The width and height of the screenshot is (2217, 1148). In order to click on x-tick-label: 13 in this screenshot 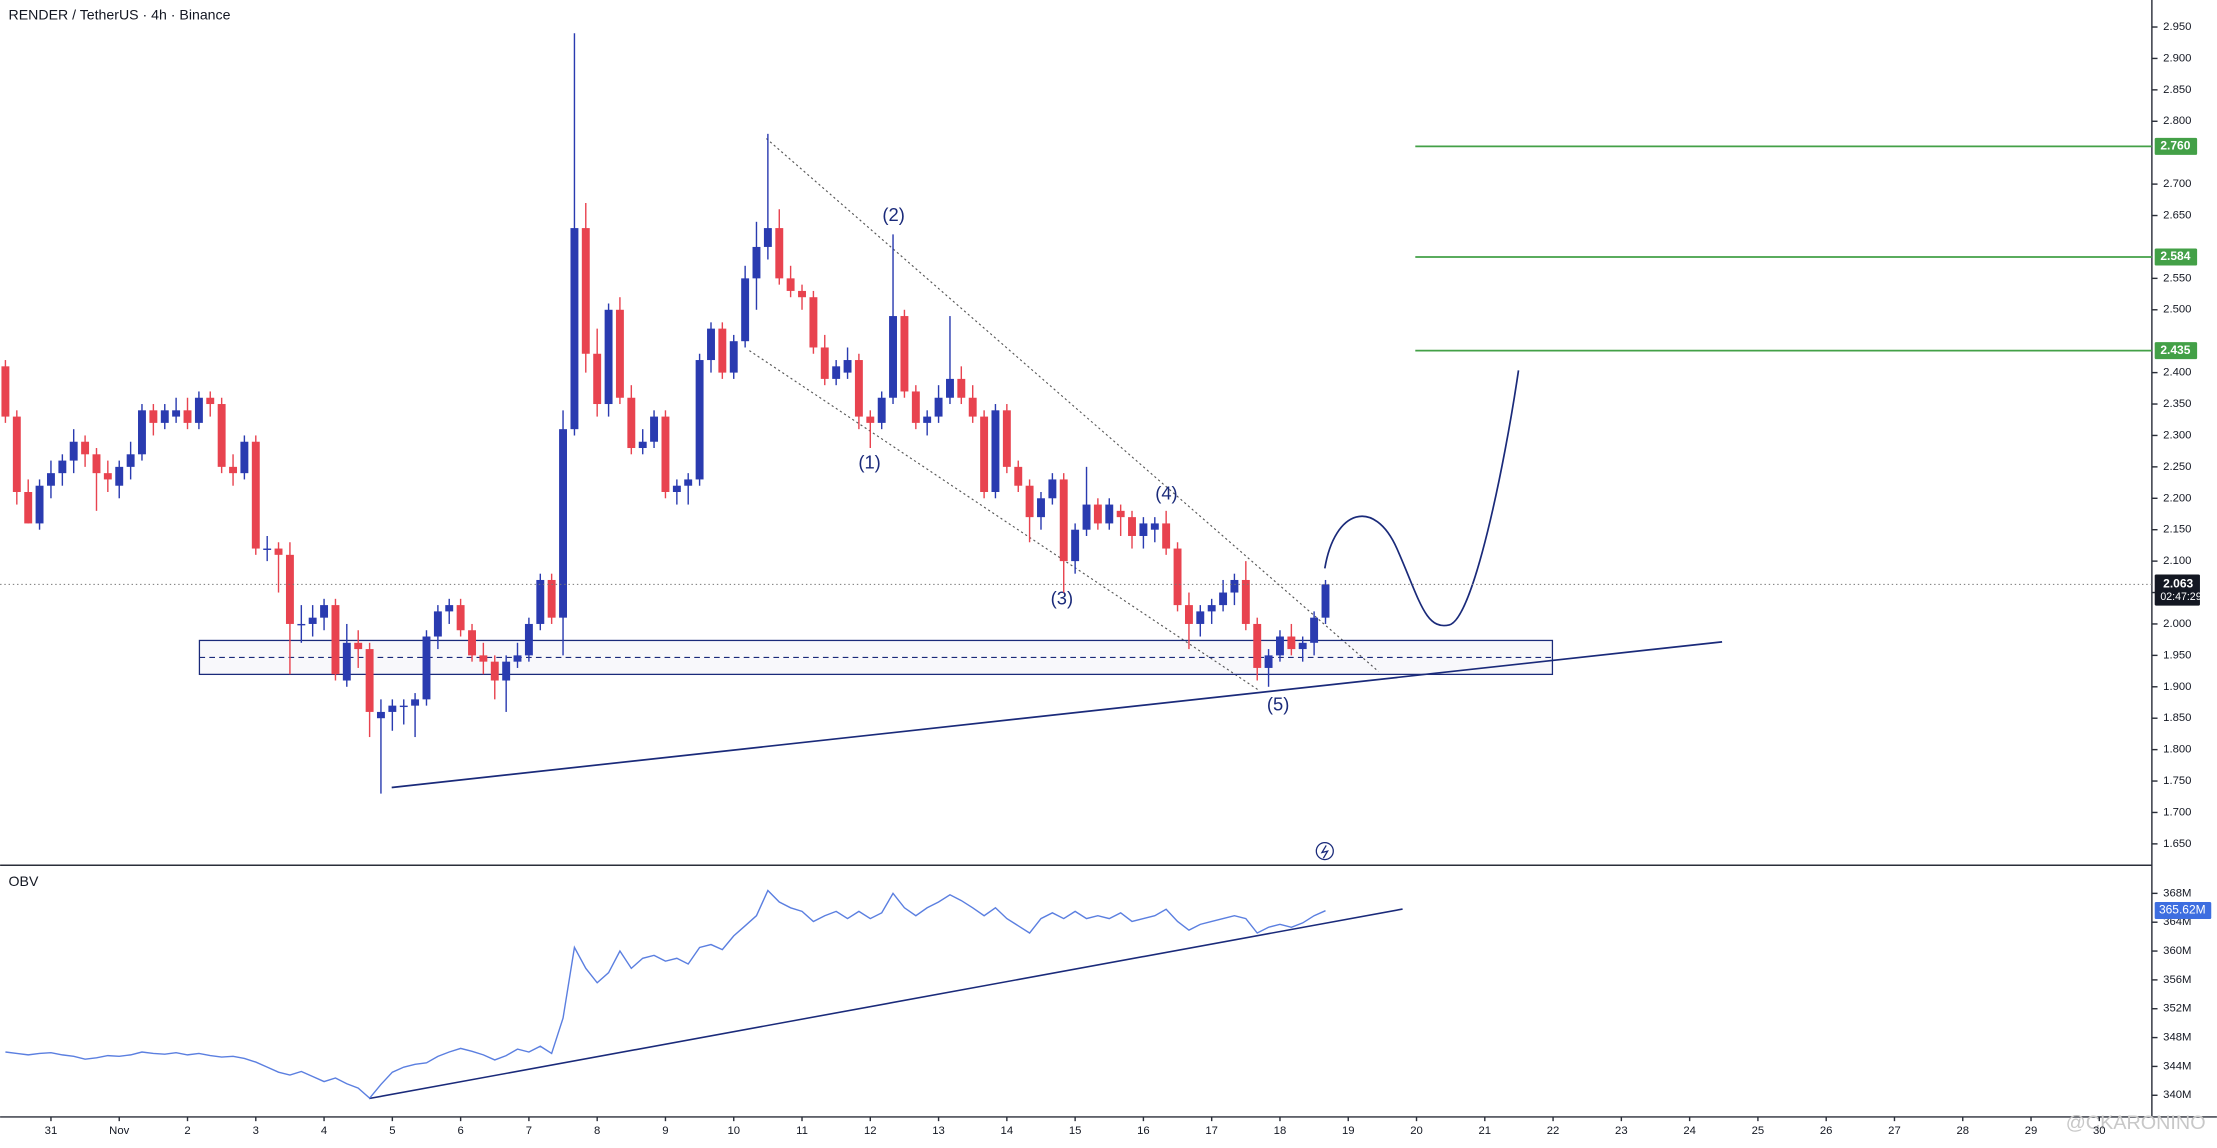, I will do `click(938, 1131)`.